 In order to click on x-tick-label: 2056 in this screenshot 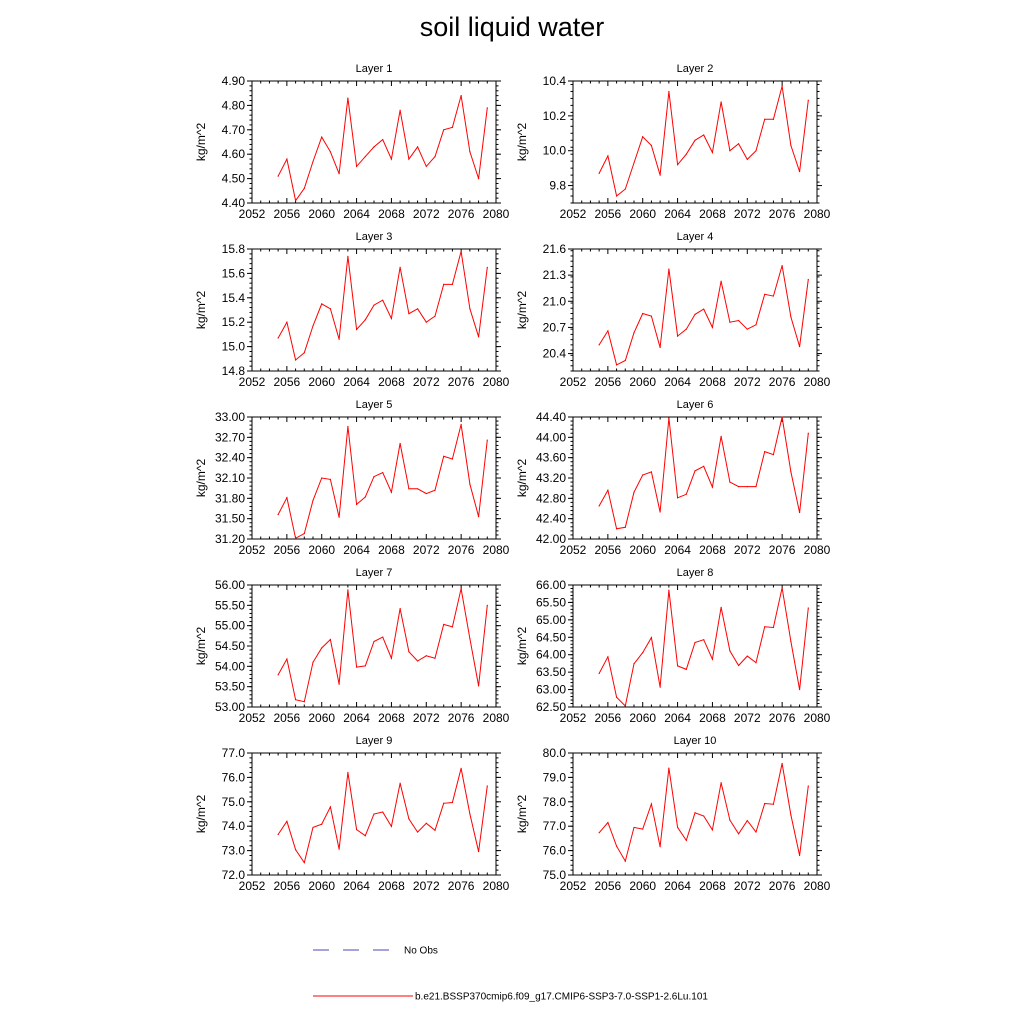, I will do `click(608, 214)`.